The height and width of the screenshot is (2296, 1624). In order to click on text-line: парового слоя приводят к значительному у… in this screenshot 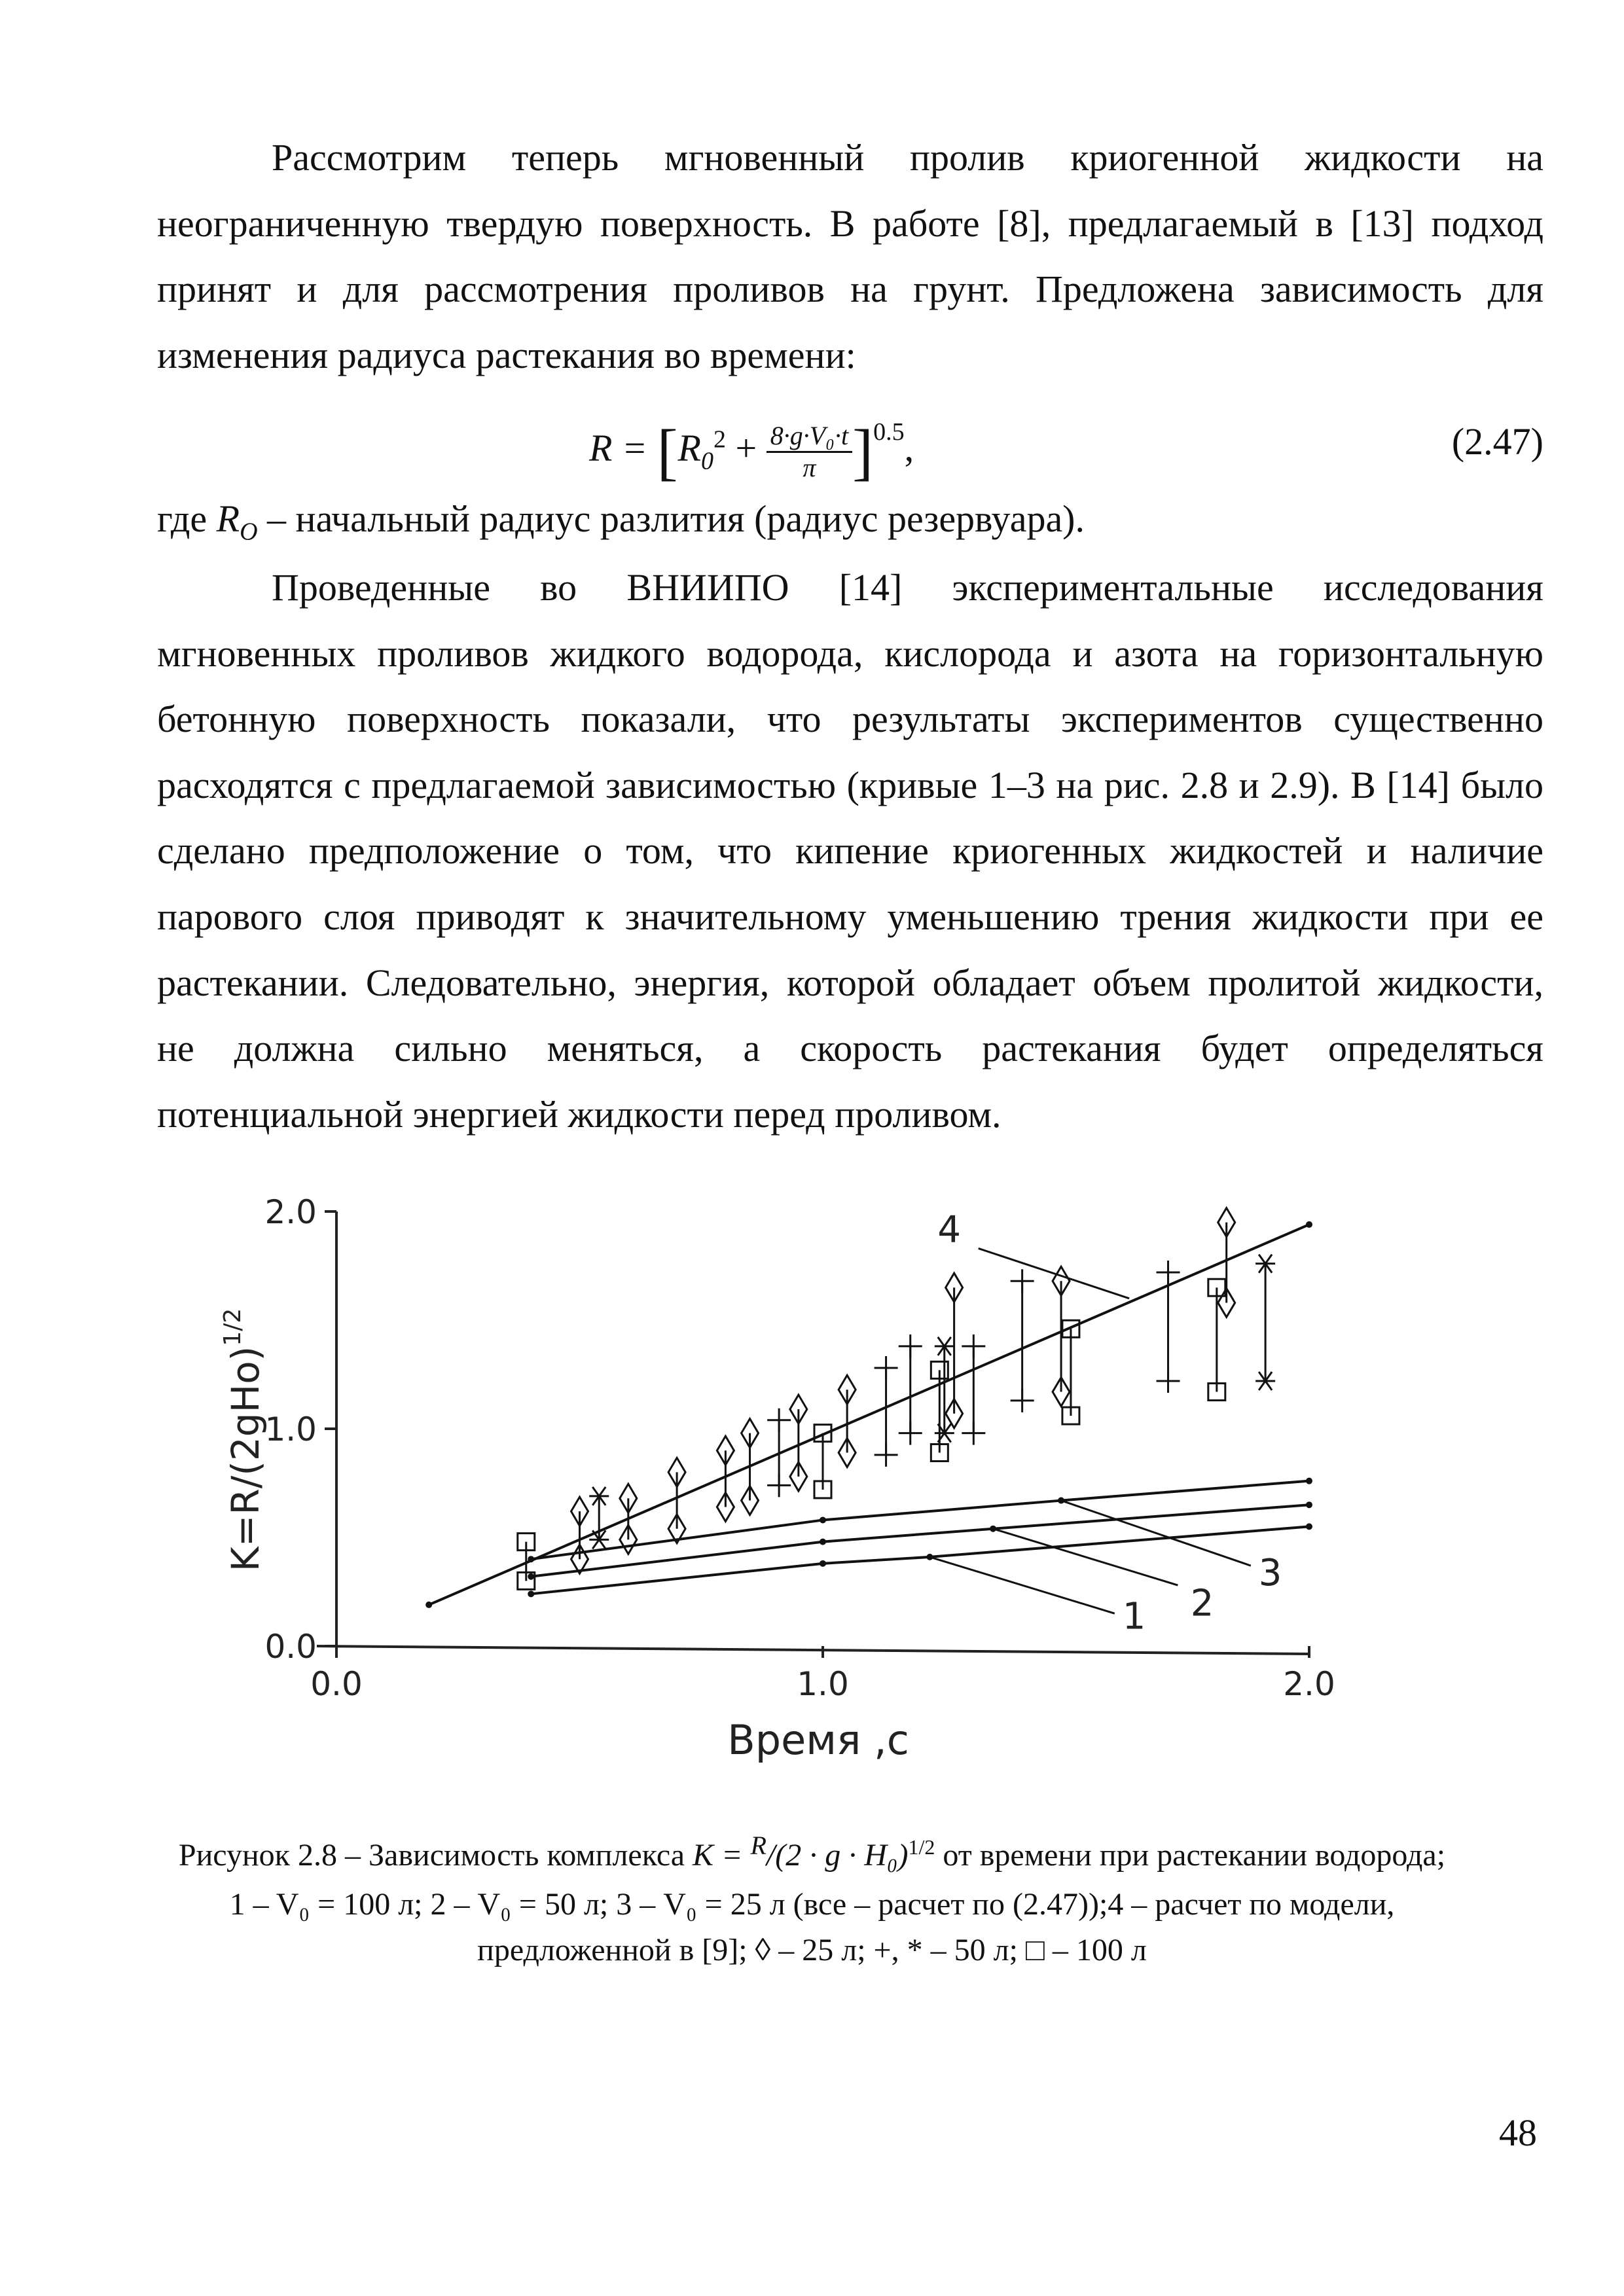, I will do `click(850, 916)`.